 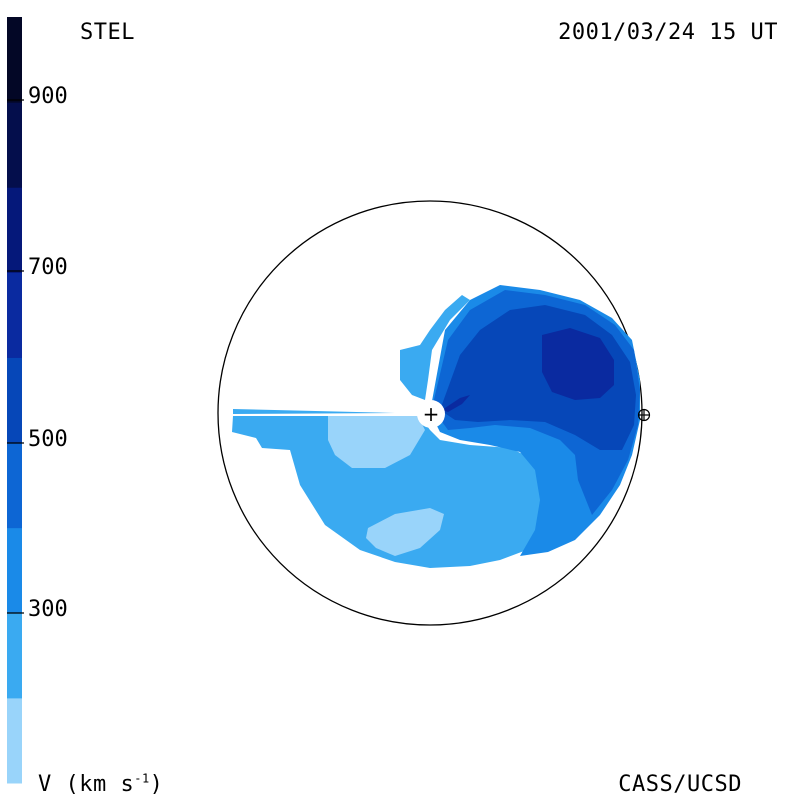 What do you see at coordinates (48, 439) in the screenshot?
I see `colorbar-tick-label: 500` at bounding box center [48, 439].